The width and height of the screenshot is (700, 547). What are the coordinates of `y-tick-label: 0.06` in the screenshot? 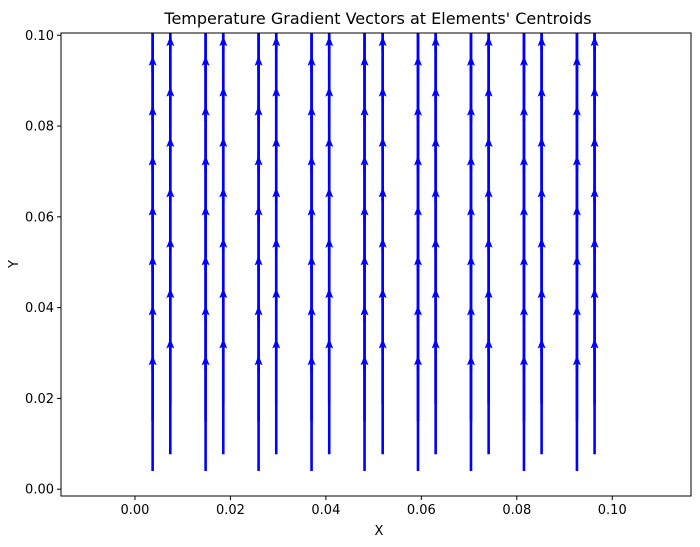 It's located at (39, 217).